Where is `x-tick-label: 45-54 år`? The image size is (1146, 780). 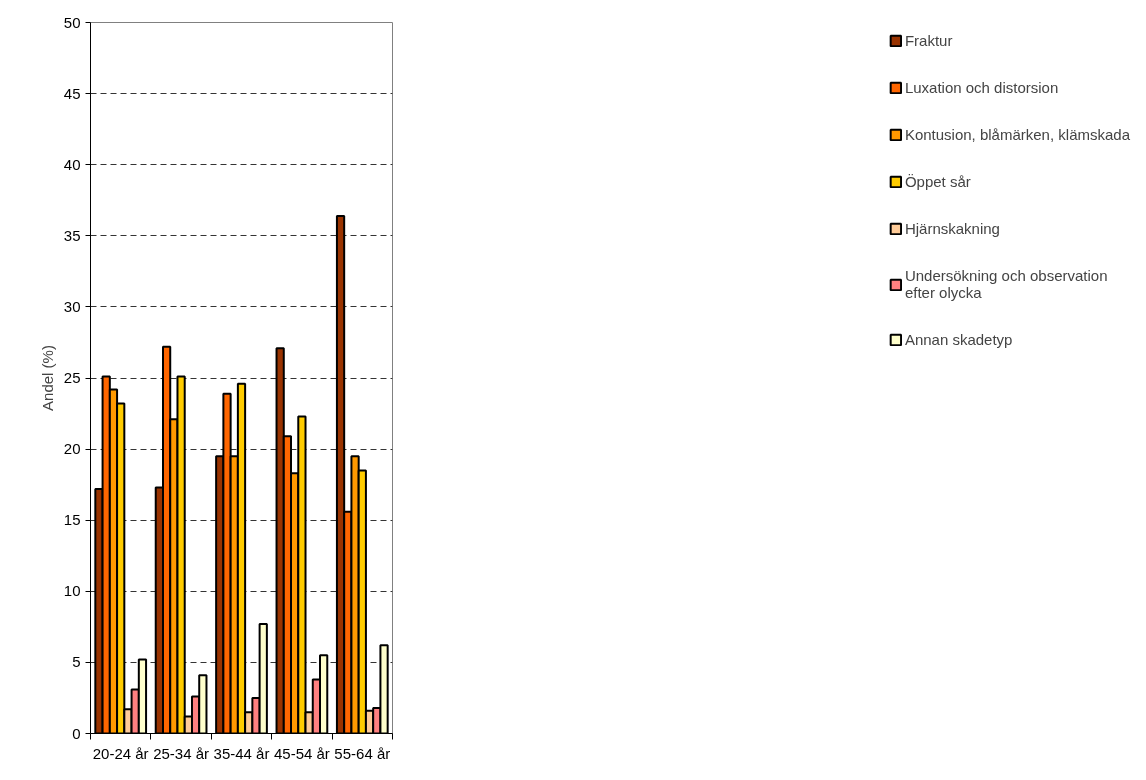 x-tick-label: 45-54 år is located at coordinates (301, 753).